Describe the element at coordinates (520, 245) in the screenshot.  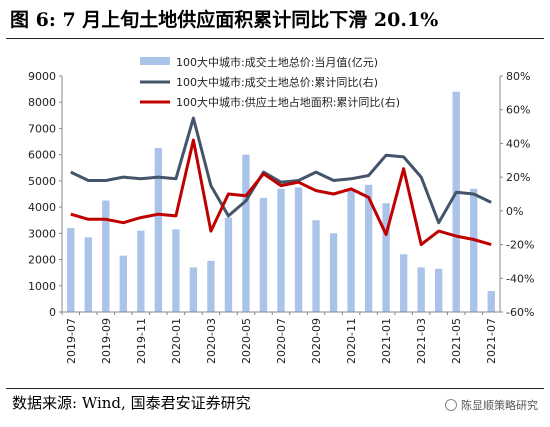
I see `right-tick-label: -20%` at that location.